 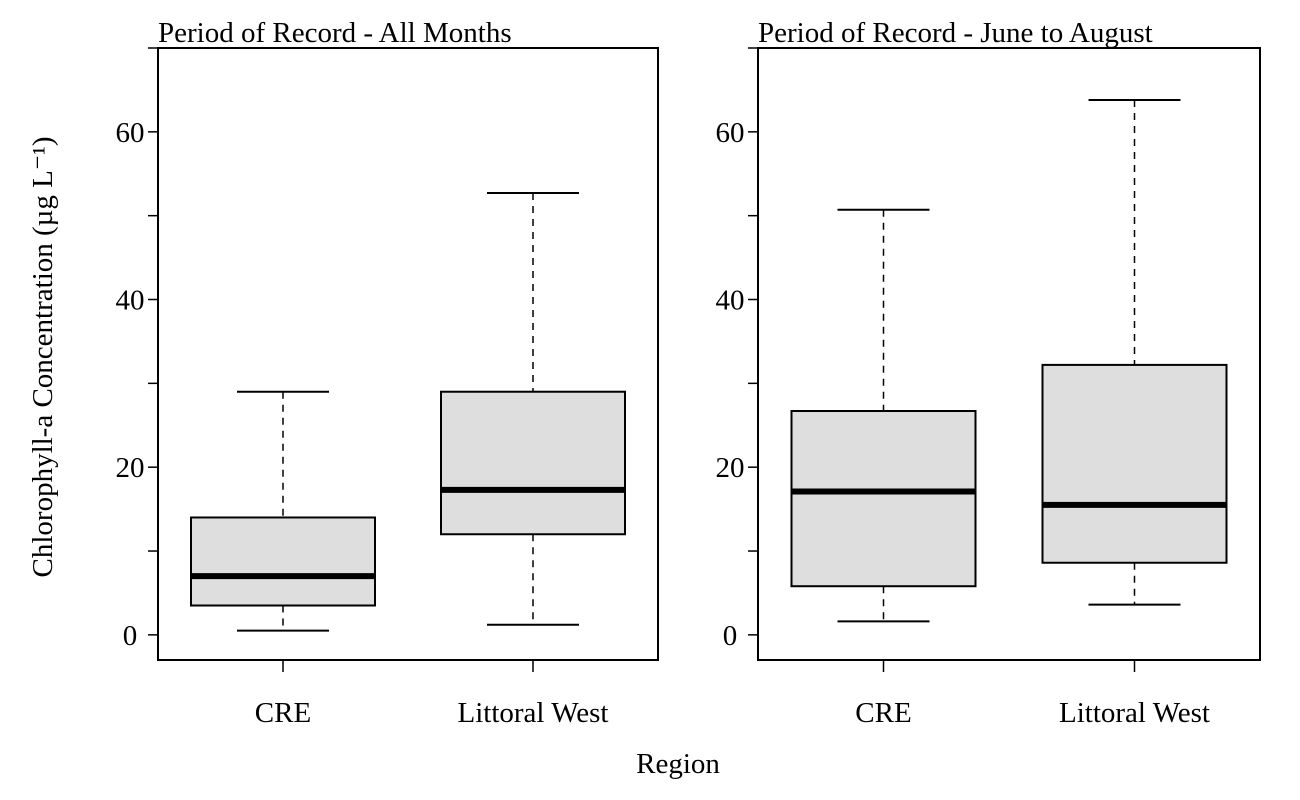 I want to click on y-axis-label: Chlorophyll-a Concentration (µg L⁻¹), so click(x=43, y=357).